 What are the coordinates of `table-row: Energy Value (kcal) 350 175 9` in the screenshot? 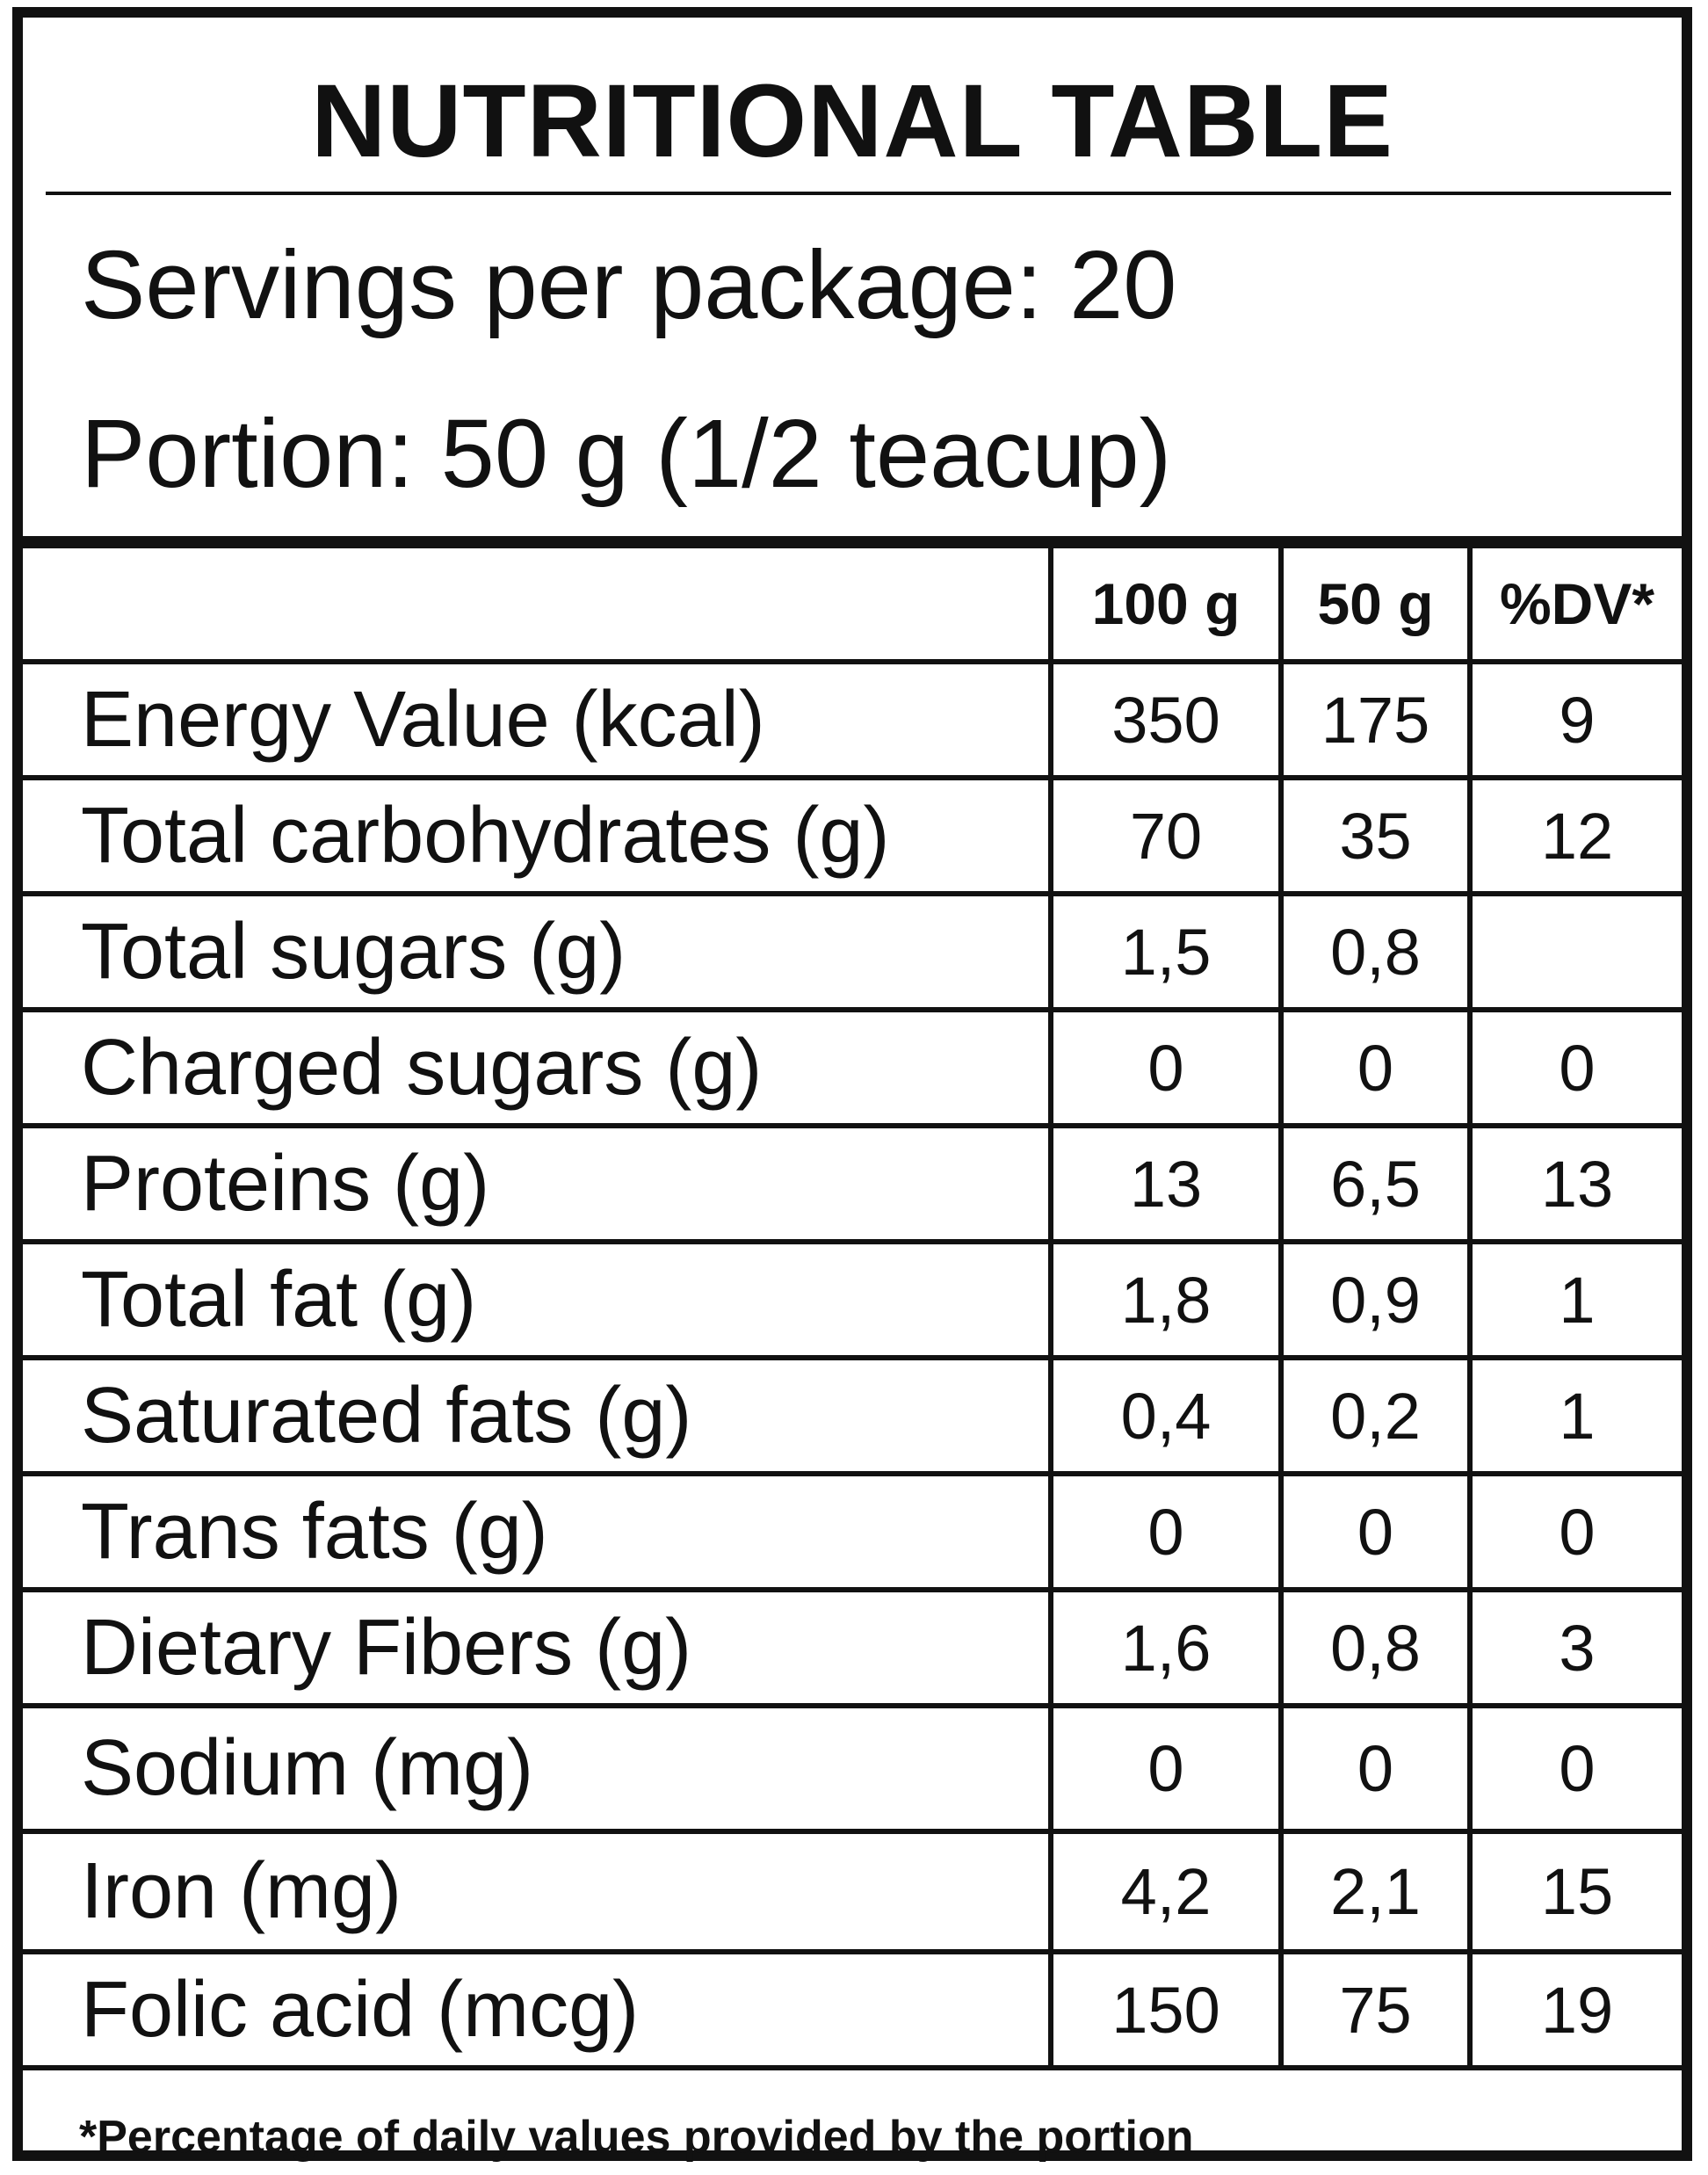 It's located at (852, 718).